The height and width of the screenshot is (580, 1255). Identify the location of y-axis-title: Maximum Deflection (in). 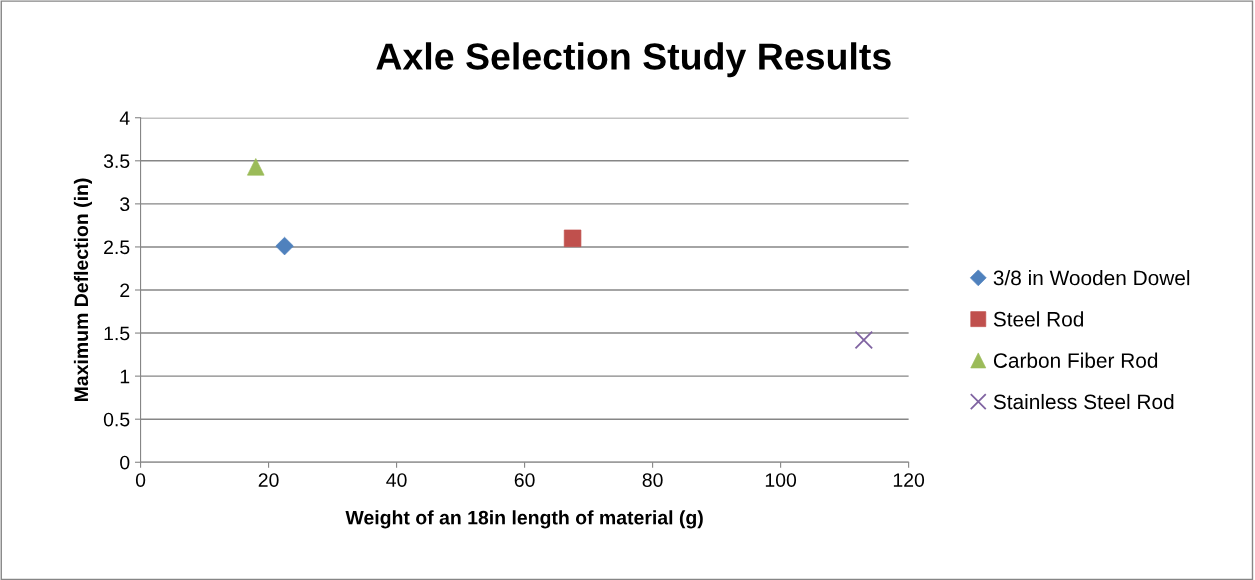
(82, 290).